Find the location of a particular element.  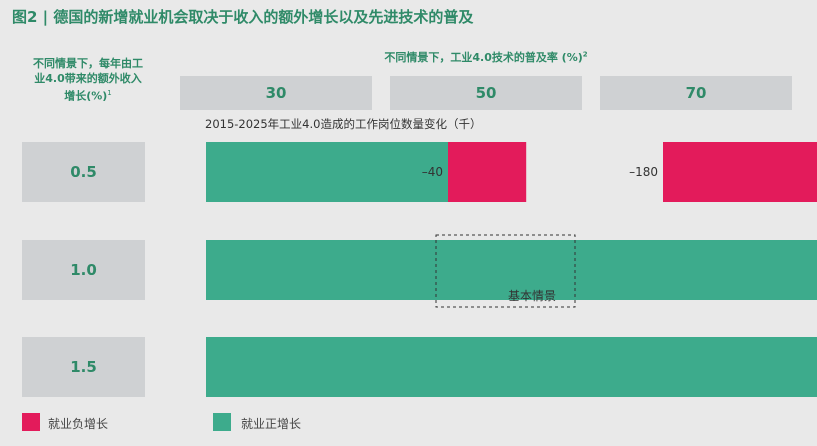

row-category-1-0: 1.0 is located at coordinates (83, 270).